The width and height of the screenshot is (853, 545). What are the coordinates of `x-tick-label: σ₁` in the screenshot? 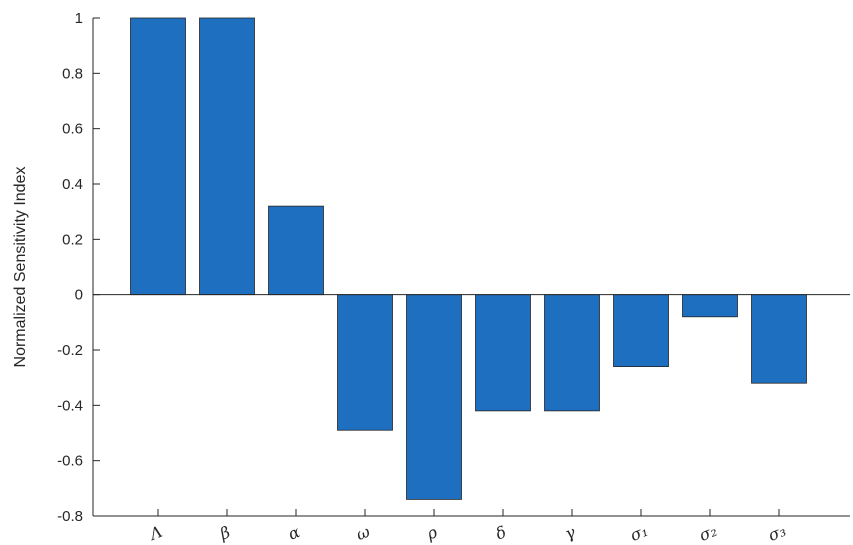 It's located at (638, 533).